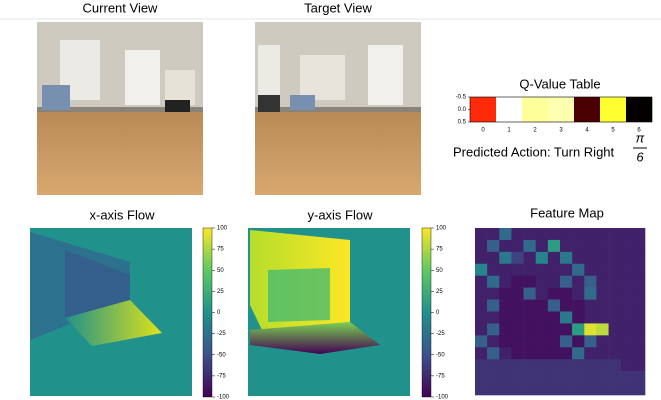 The height and width of the screenshot is (400, 661). I want to click on colorbar-tick-label: 0, so click(438, 313).